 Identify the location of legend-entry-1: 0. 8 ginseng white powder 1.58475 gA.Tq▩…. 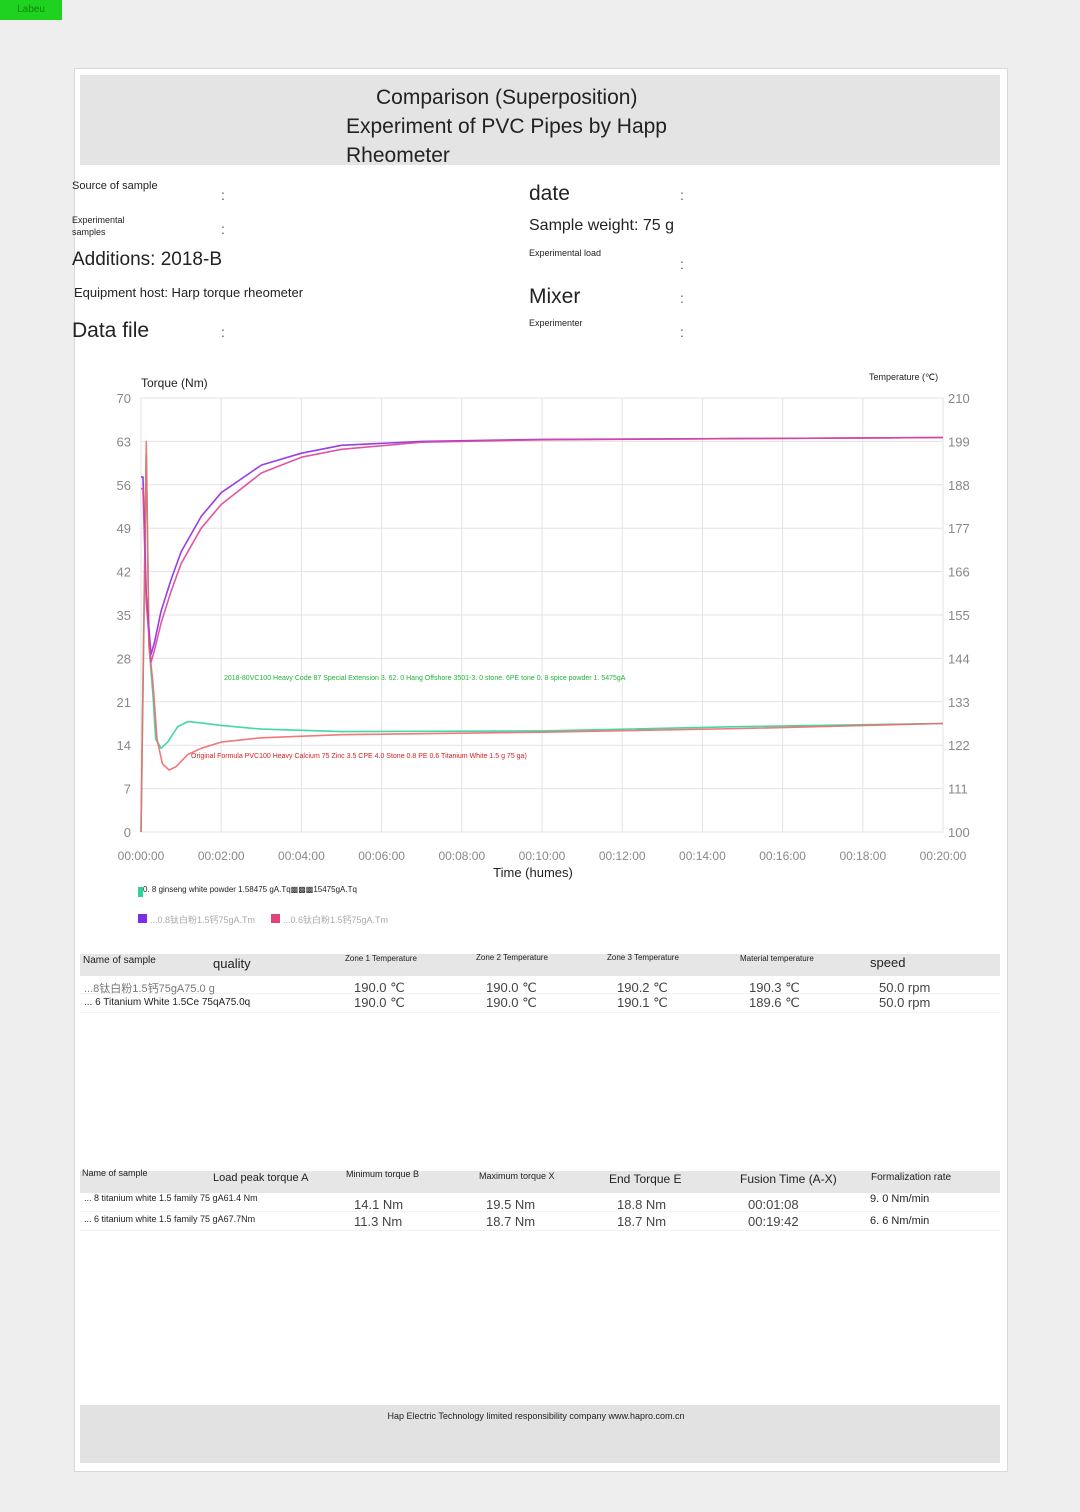
(250, 889).